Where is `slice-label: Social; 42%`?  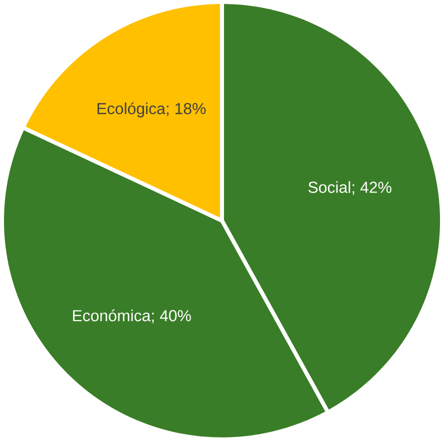
slice-label: Social; 42% is located at coordinates (350, 188).